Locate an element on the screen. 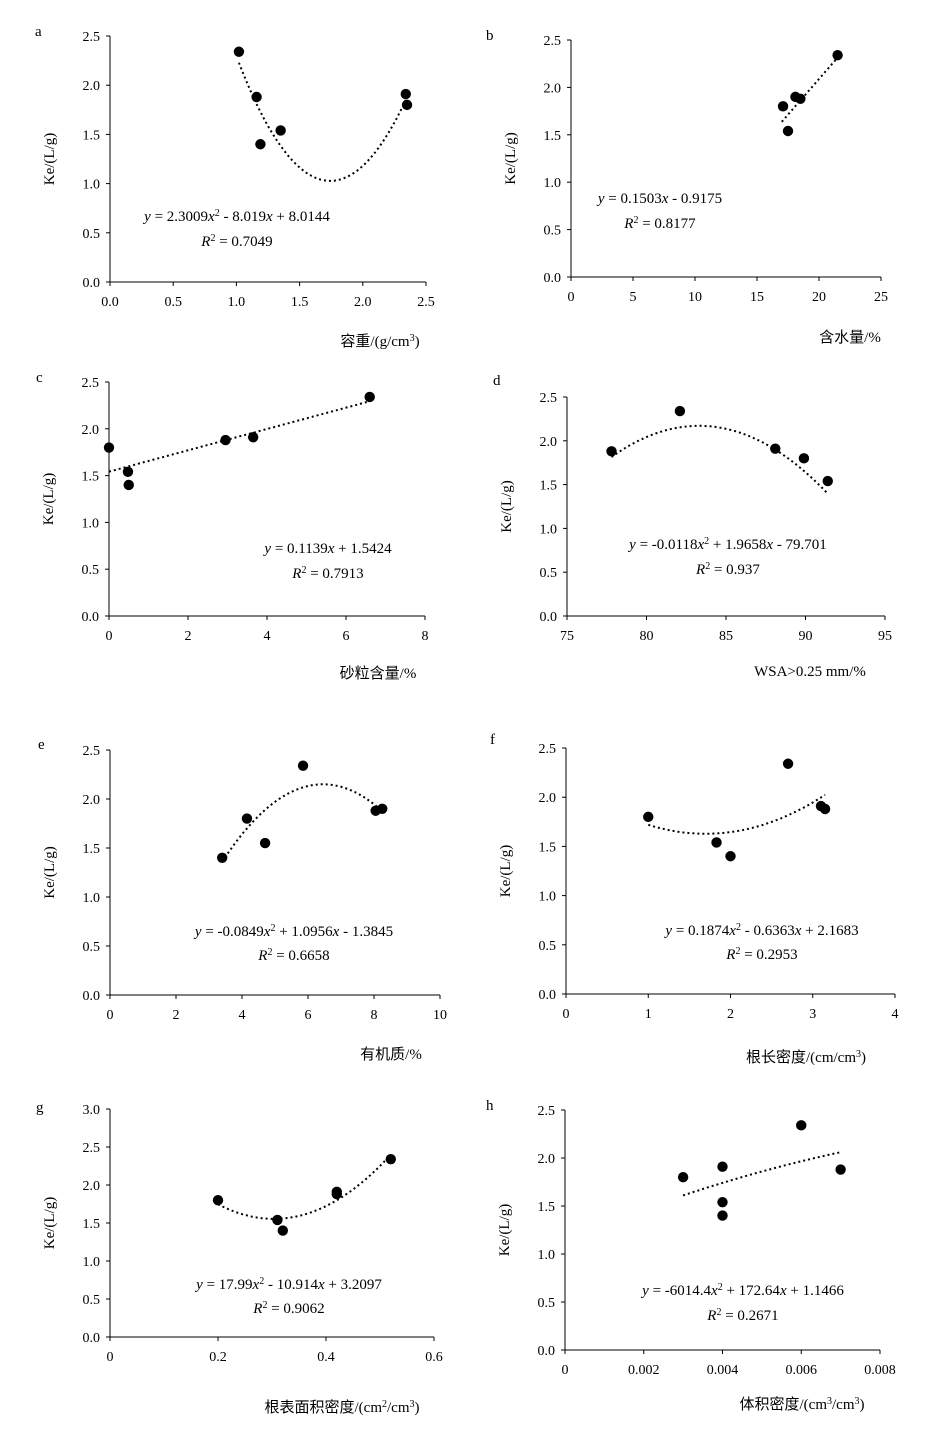 This screenshot has width=949, height=1450. x-tick-label: 1.0 is located at coordinates (237, 302).